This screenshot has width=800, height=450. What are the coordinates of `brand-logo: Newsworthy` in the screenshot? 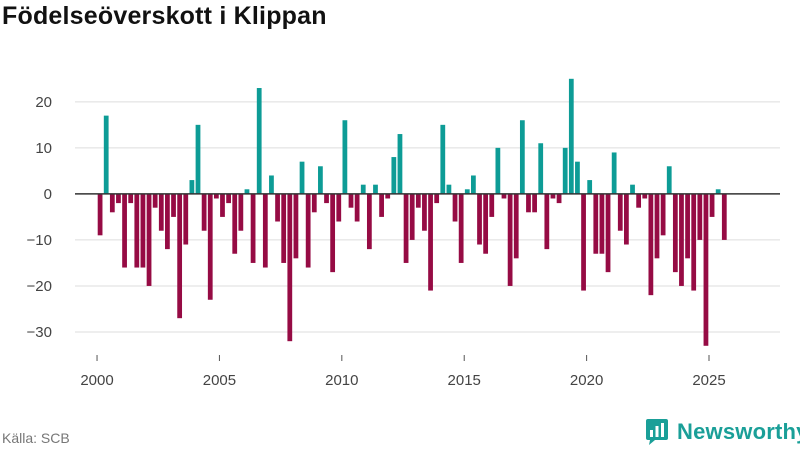 It's located at (722, 432).